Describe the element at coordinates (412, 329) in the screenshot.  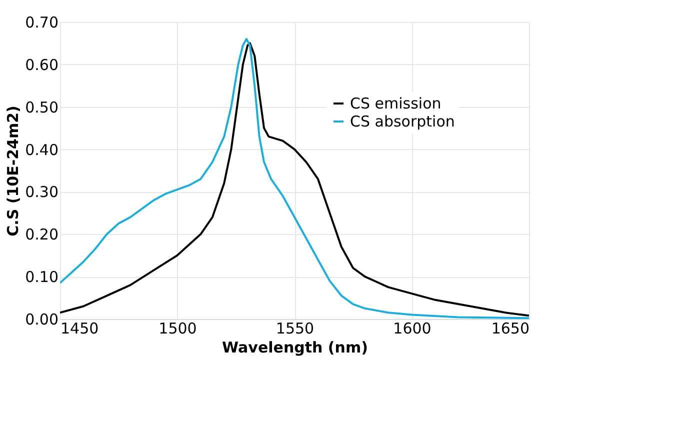
I see `x-tick-label: 1600` at that location.